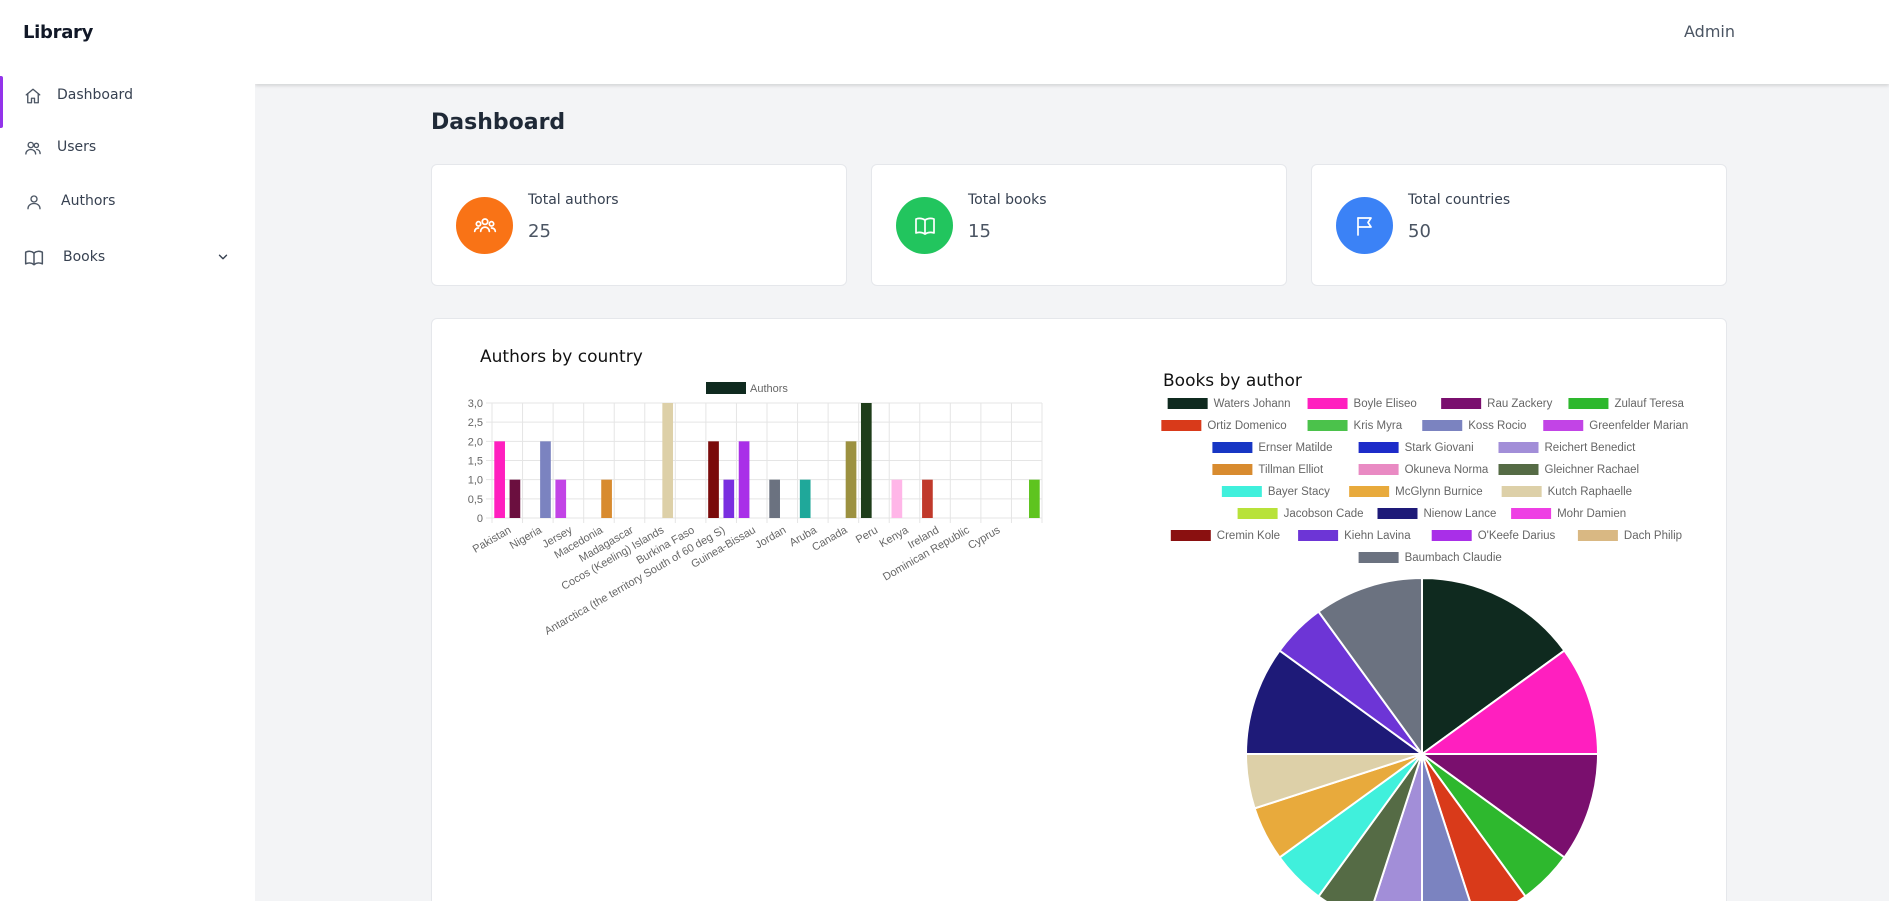 The width and height of the screenshot is (1889, 901). I want to click on legend-label: Kris Myra, so click(1378, 426).